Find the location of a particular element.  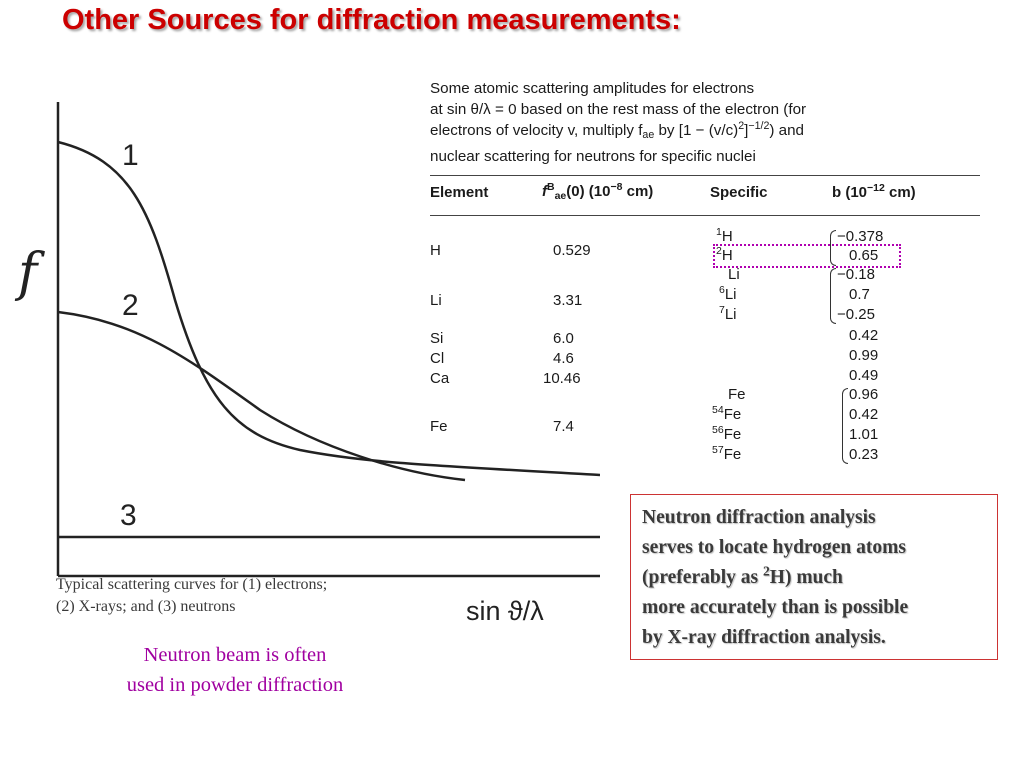

element-cell: Fe is located at coordinates (439, 426).